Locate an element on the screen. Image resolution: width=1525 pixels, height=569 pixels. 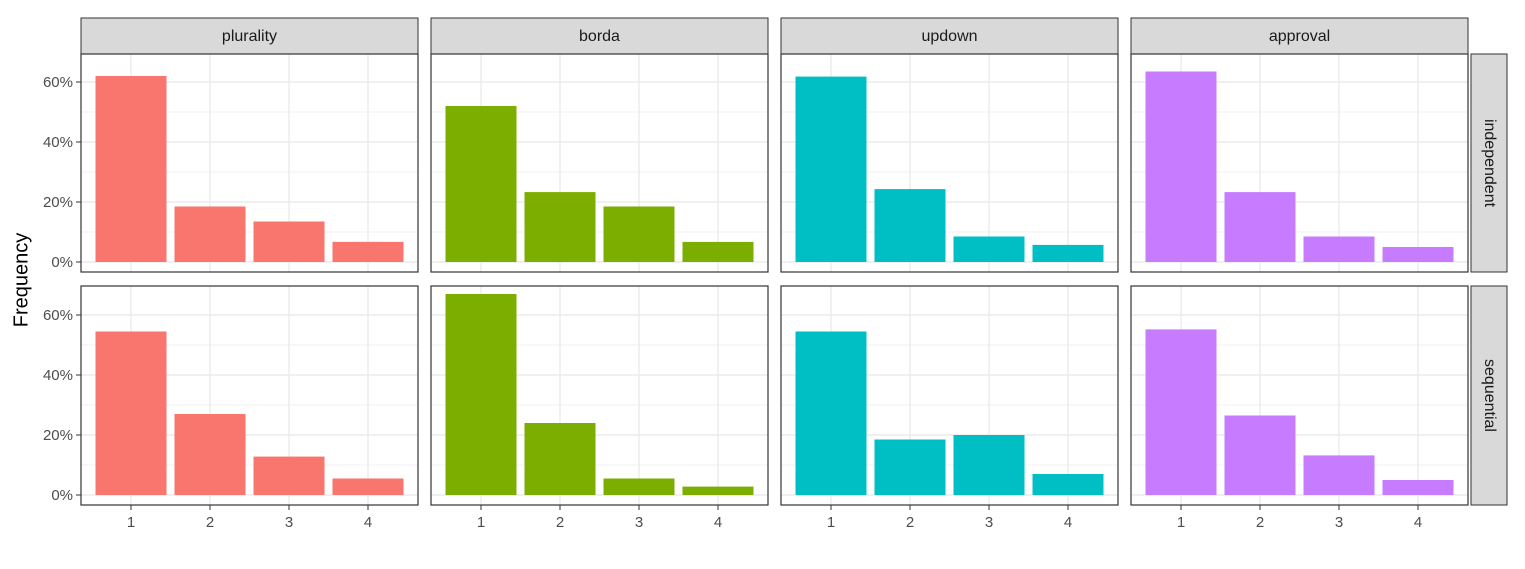
panel-border-independent-approval is located at coordinates (1299, 163).